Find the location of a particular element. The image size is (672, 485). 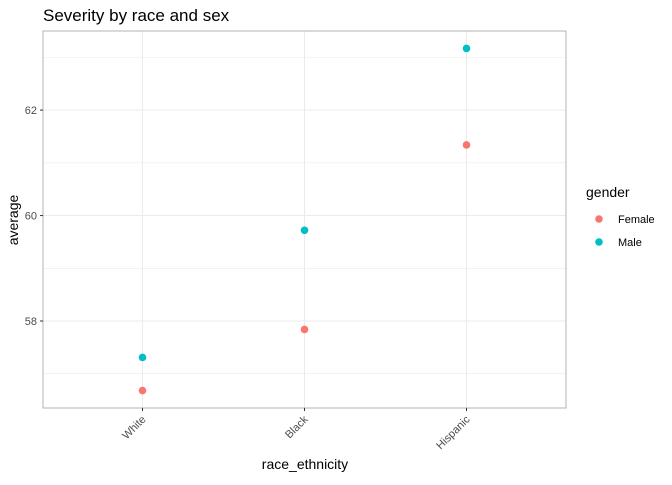

y-axis-ticks: 58 60 62 is located at coordinates (34, 216).